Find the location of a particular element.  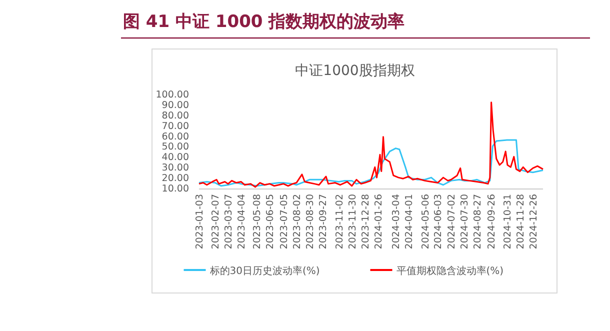

x-tick-label: 2023-01-03 is located at coordinates (200, 222).